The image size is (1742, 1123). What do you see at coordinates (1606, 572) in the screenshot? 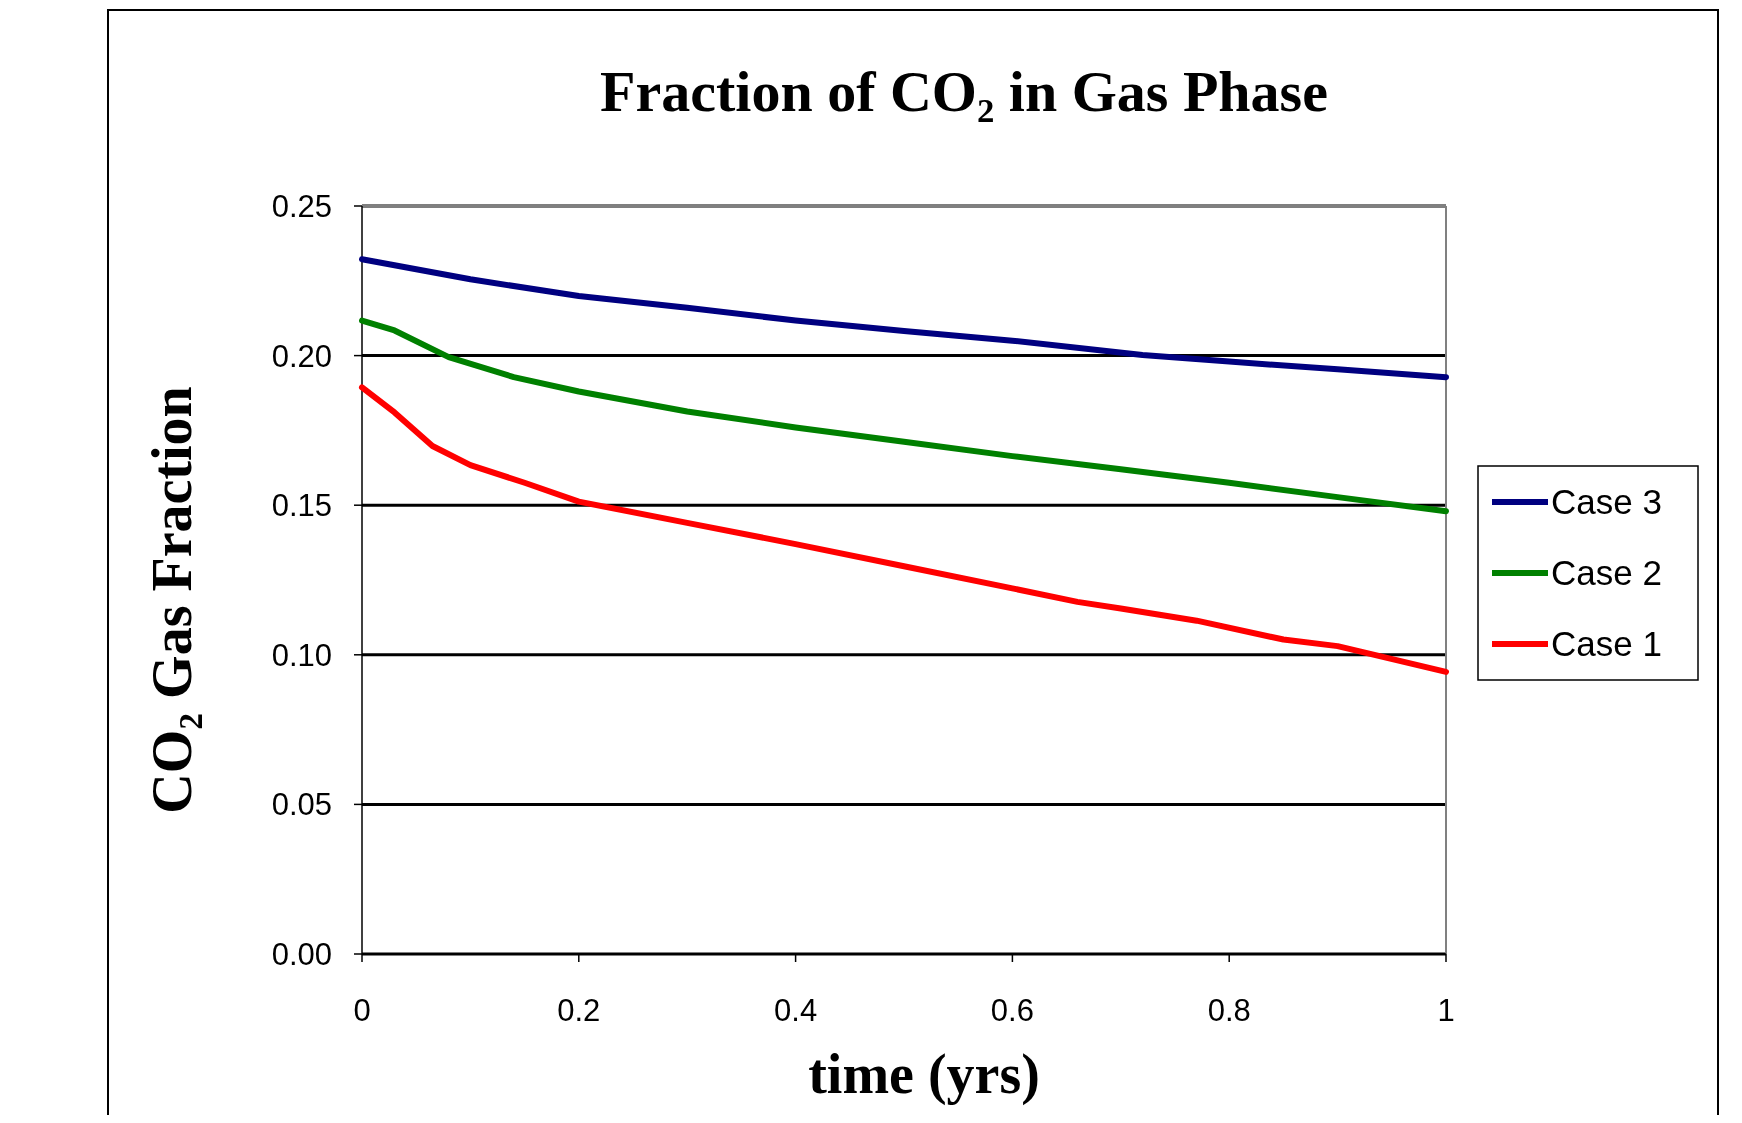
I see `legend-label: Case 2` at bounding box center [1606, 572].